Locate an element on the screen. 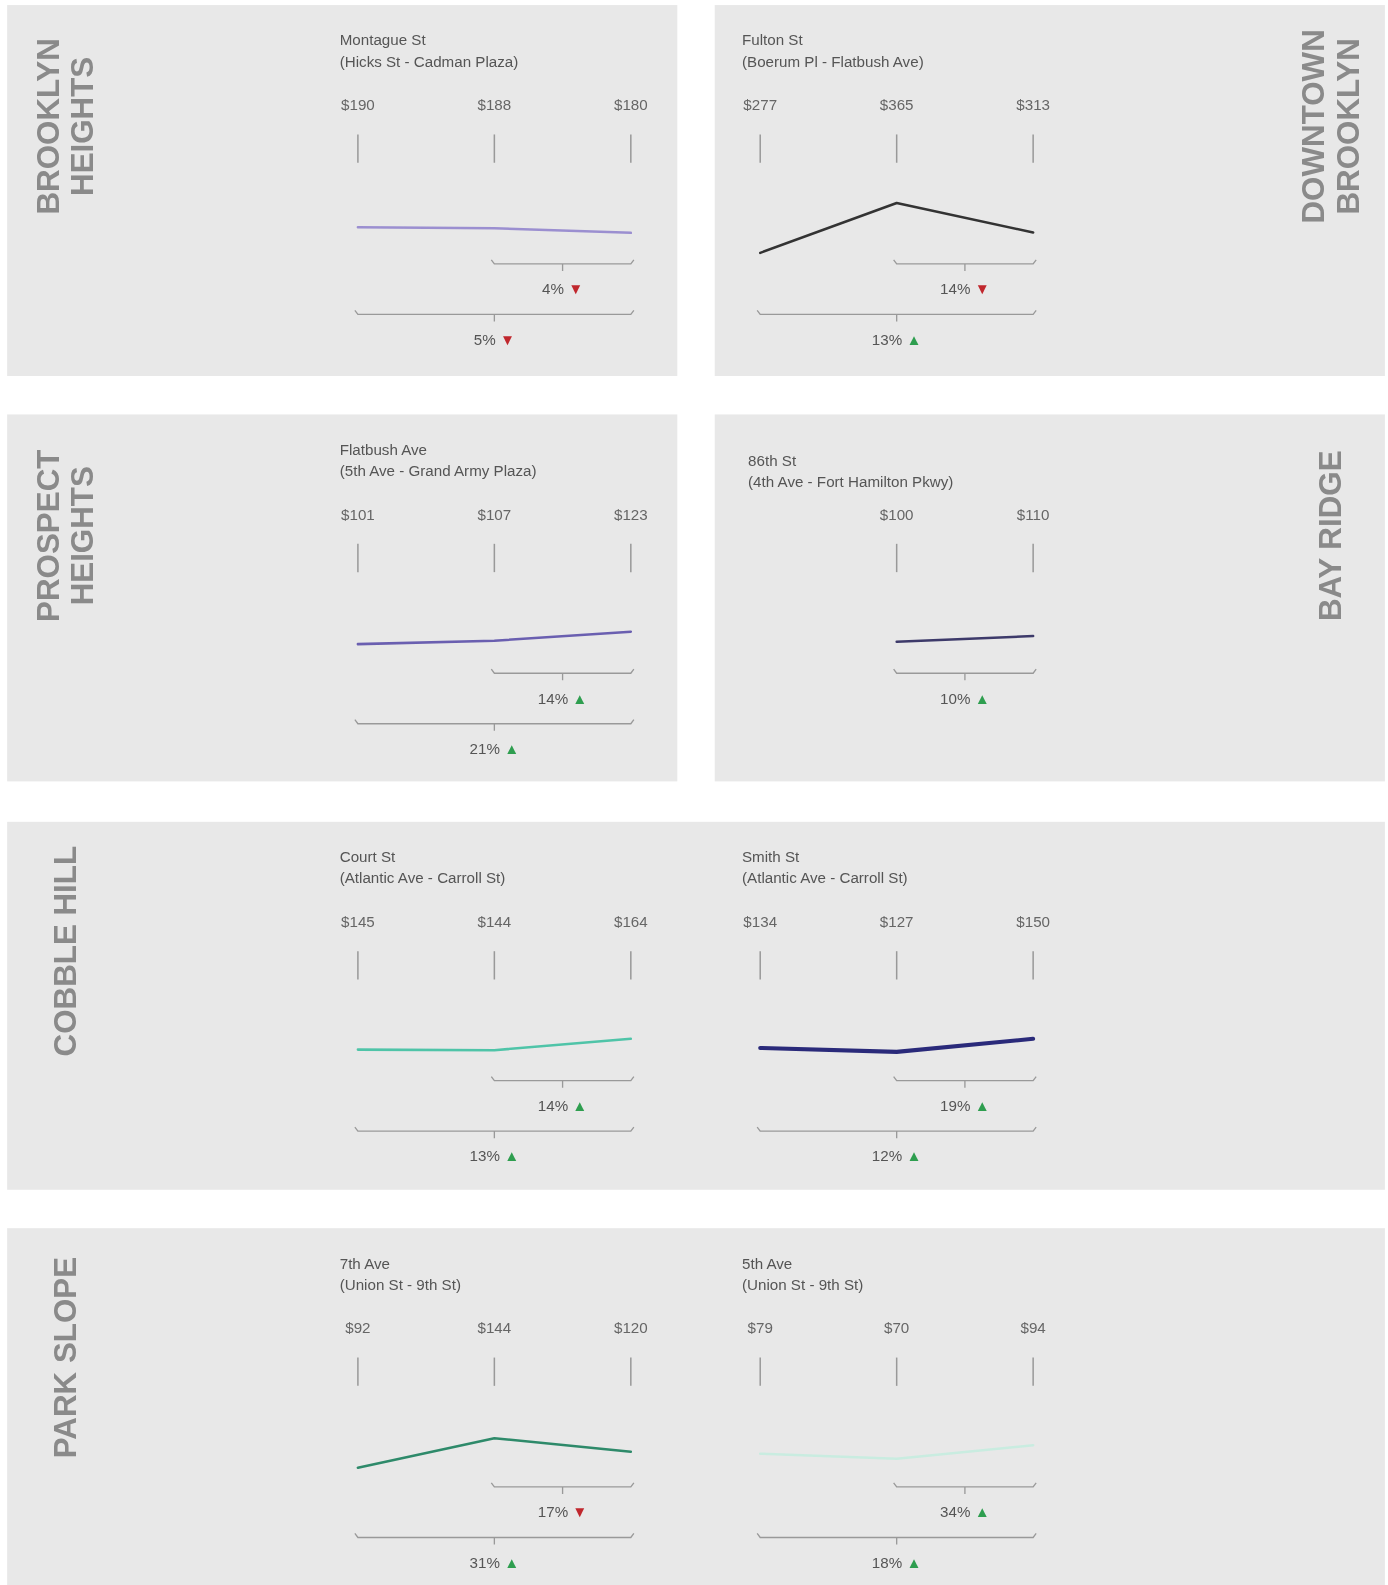  data-label: $79 is located at coordinates (760, 1328).